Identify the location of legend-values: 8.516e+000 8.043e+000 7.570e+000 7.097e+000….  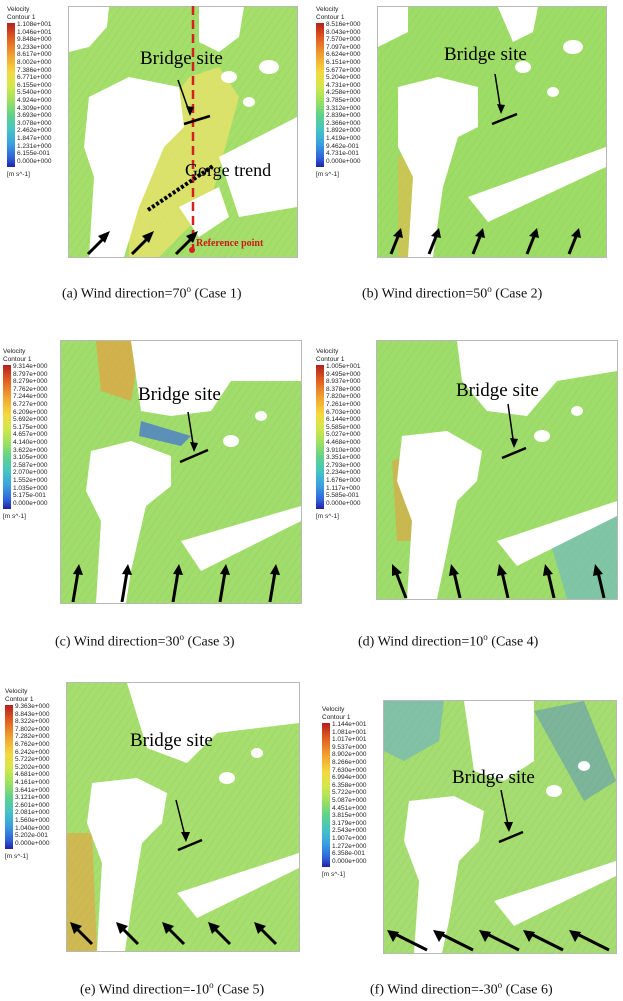
(343, 93).